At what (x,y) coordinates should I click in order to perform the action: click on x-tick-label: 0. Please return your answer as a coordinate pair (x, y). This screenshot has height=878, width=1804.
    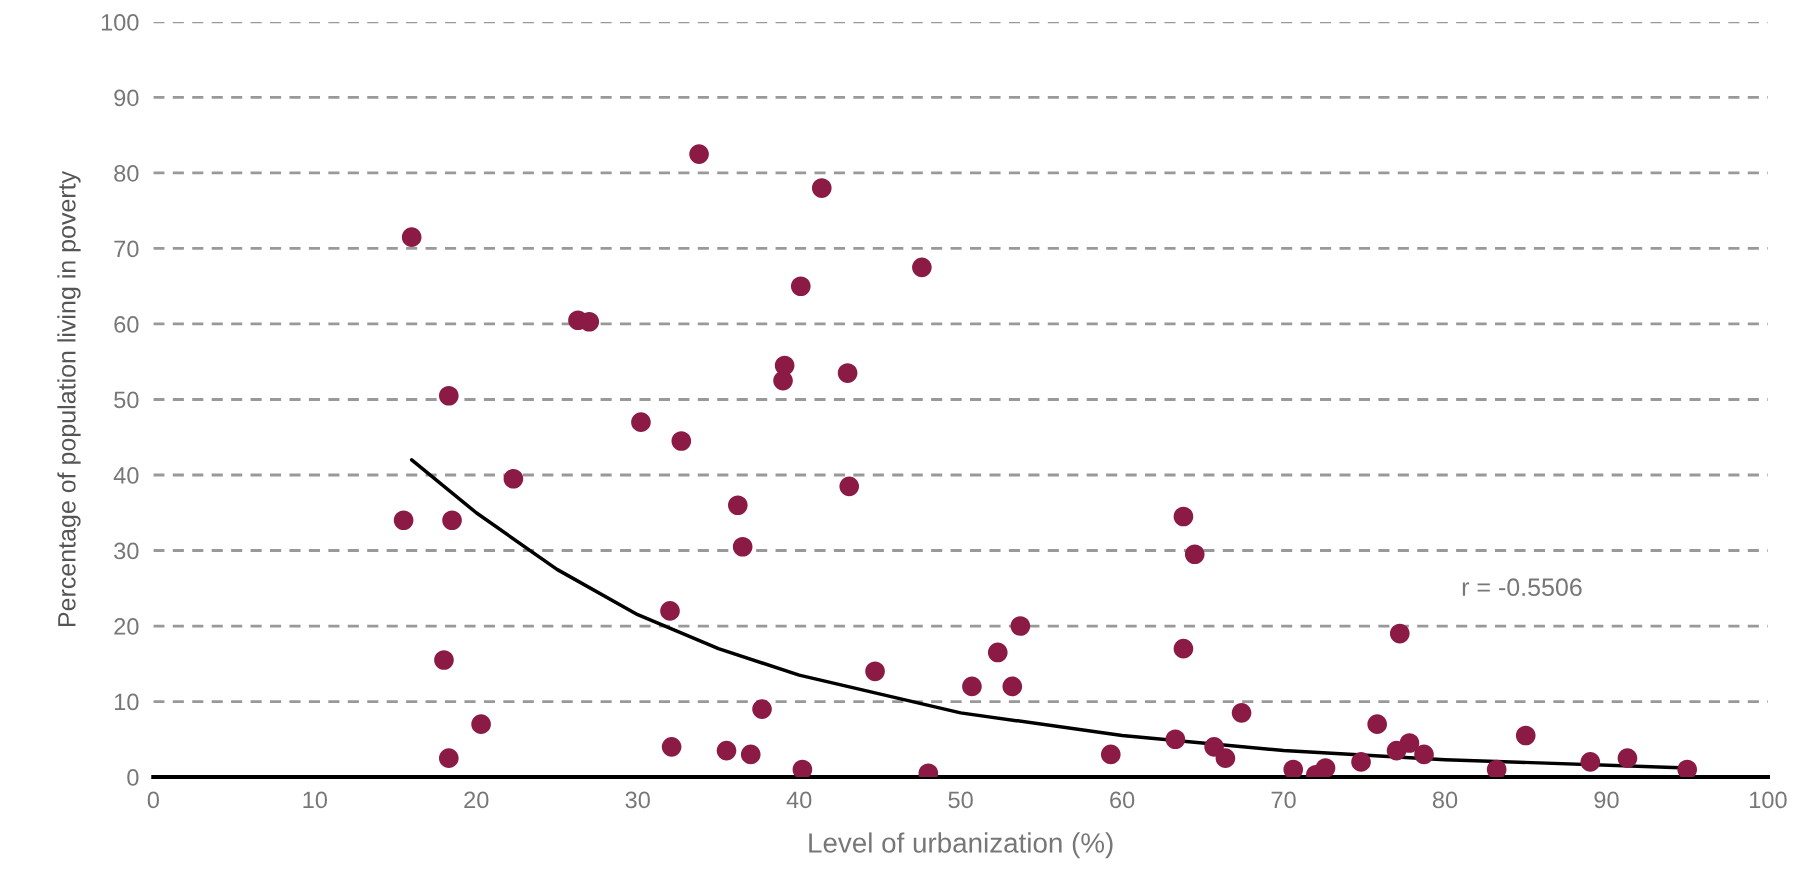
    Looking at the image, I should click on (153, 800).